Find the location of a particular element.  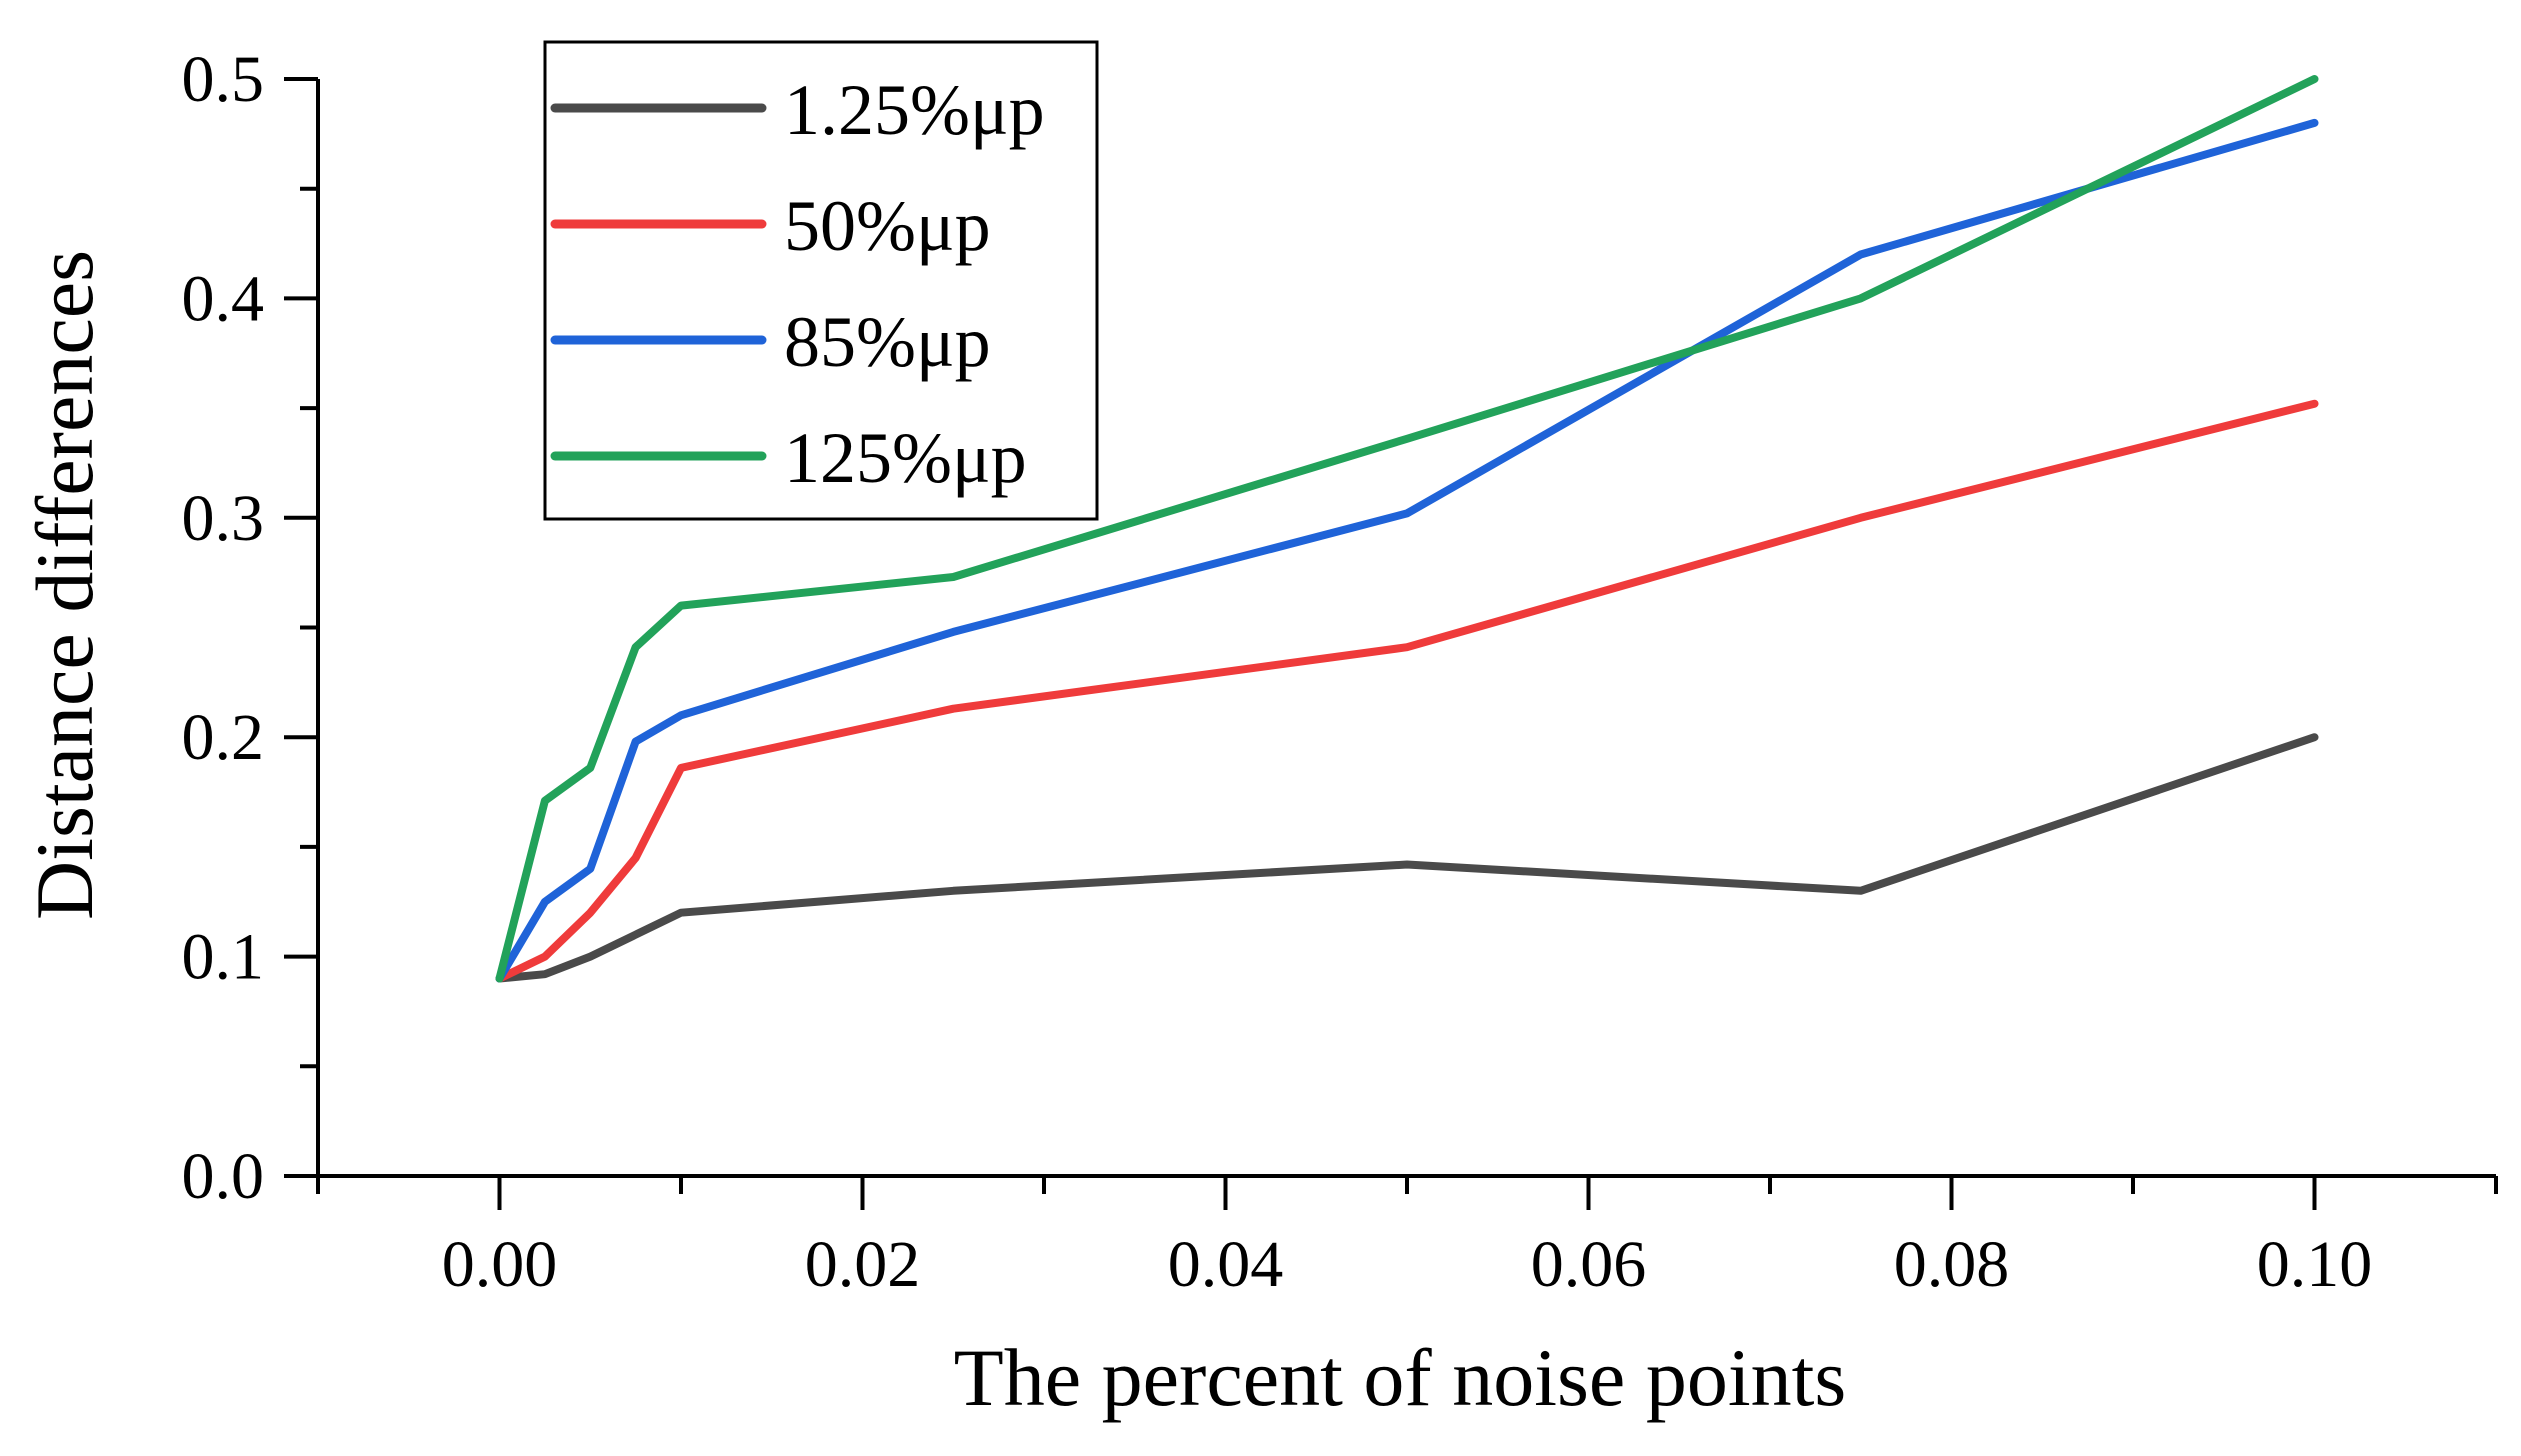

y-tick-label: 0.1 is located at coordinates (223, 957).